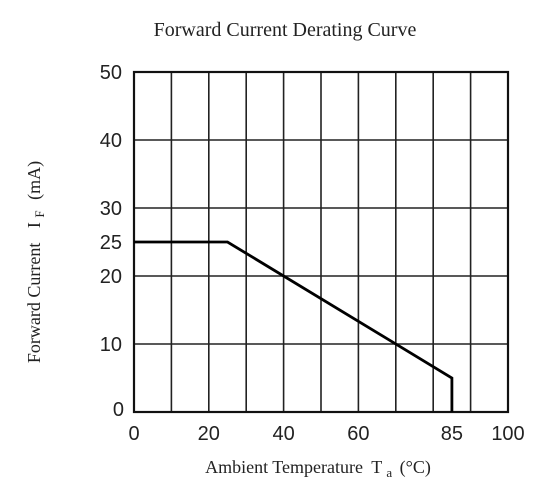 The height and width of the screenshot is (485, 540). What do you see at coordinates (111, 277) in the screenshot?
I see `y-tick-label: 20` at bounding box center [111, 277].